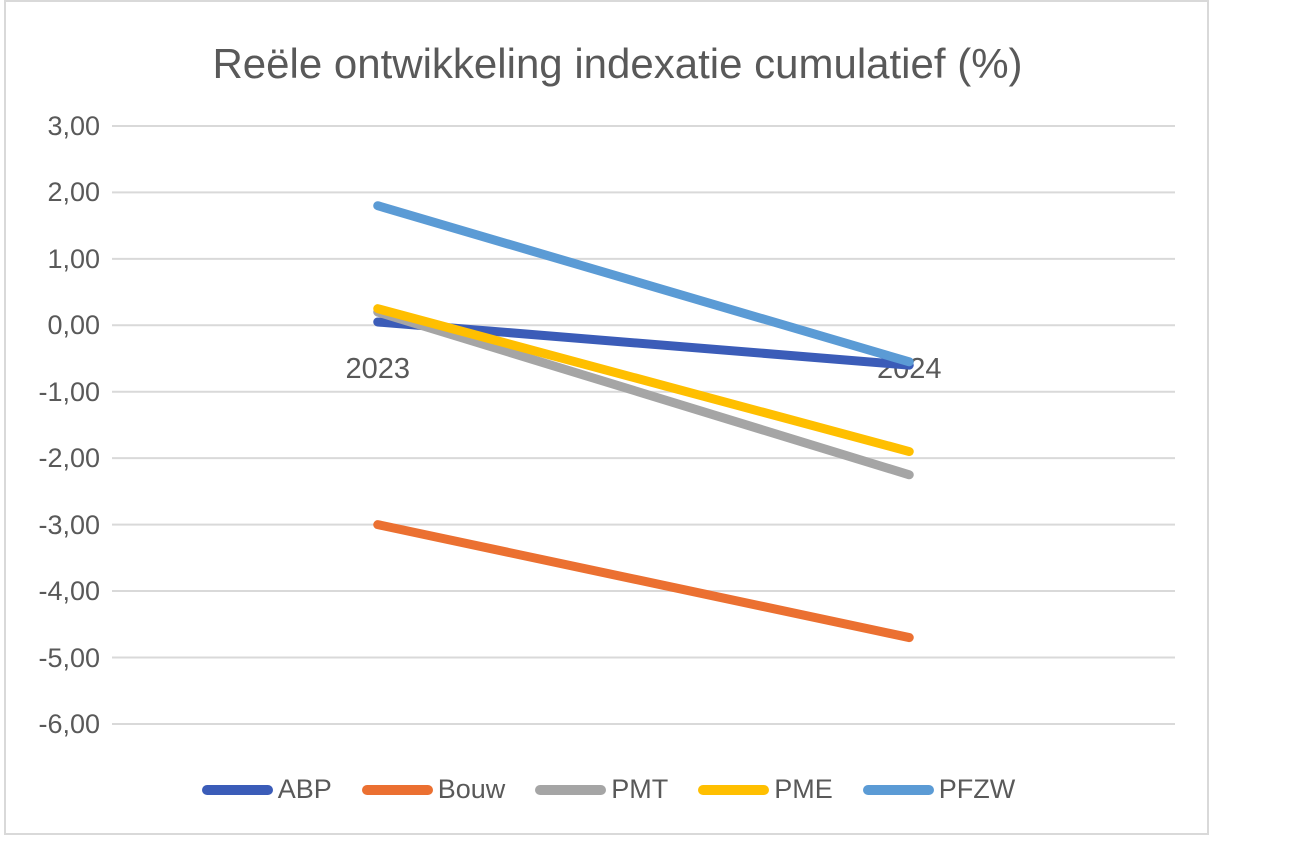  Describe the element at coordinates (377, 369) in the screenshot. I see `x-axis-label-2023: 2023` at that location.